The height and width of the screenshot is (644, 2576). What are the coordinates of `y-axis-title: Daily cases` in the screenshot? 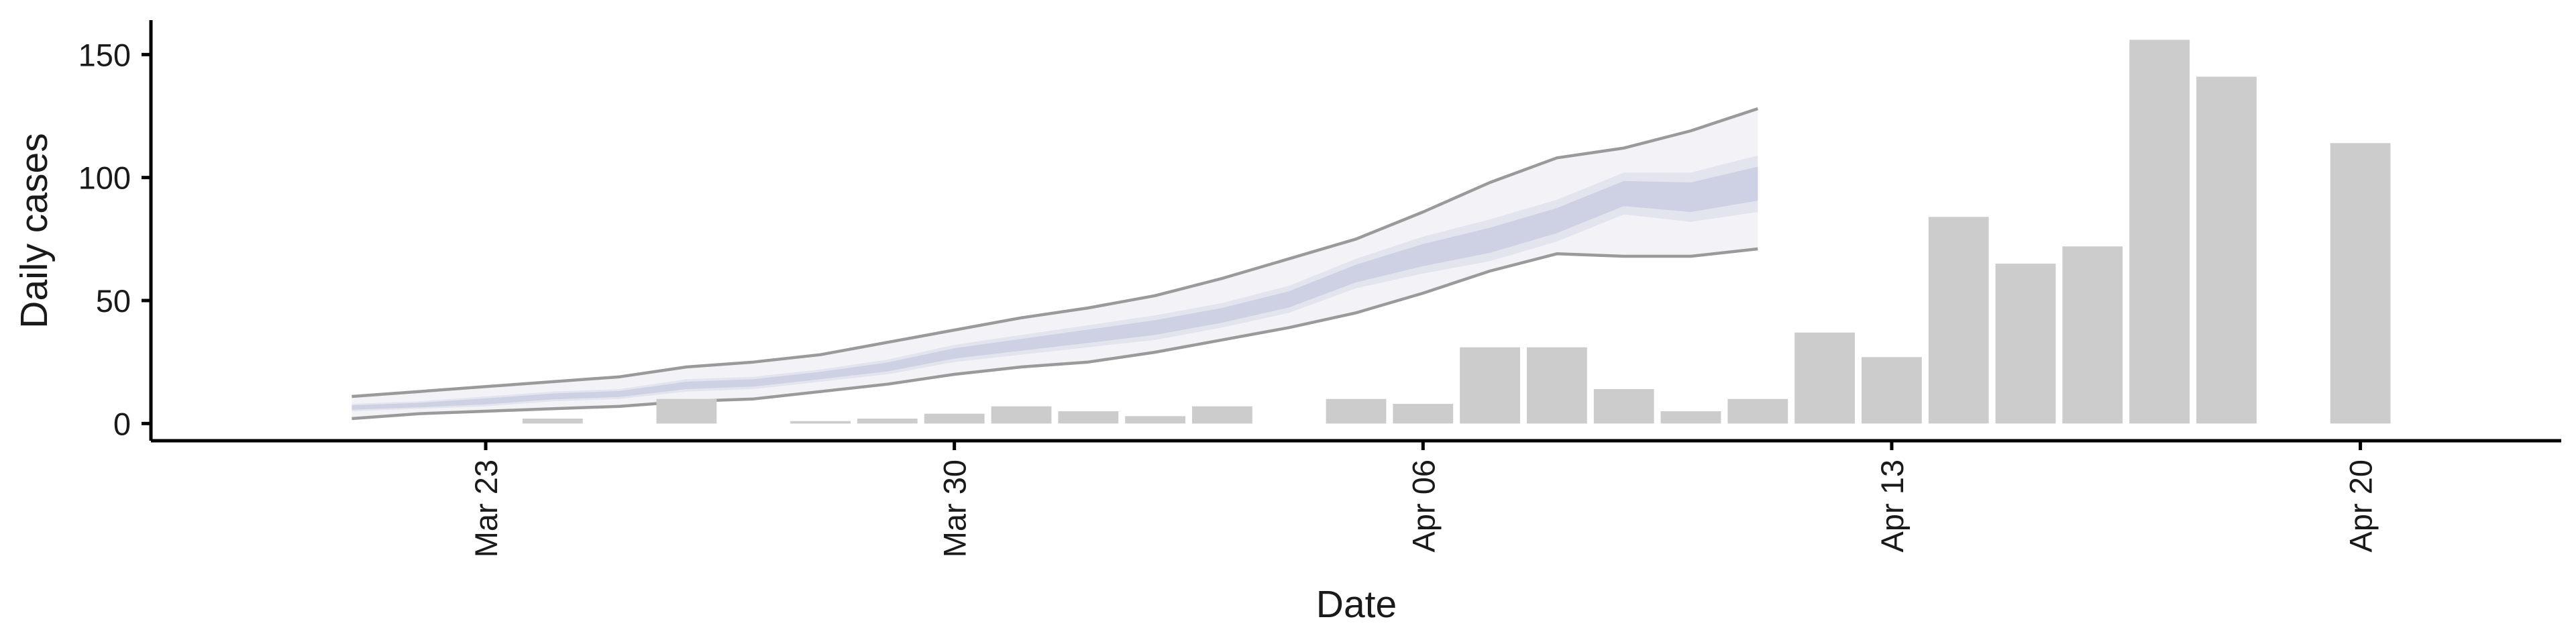 It's located at (34, 230).